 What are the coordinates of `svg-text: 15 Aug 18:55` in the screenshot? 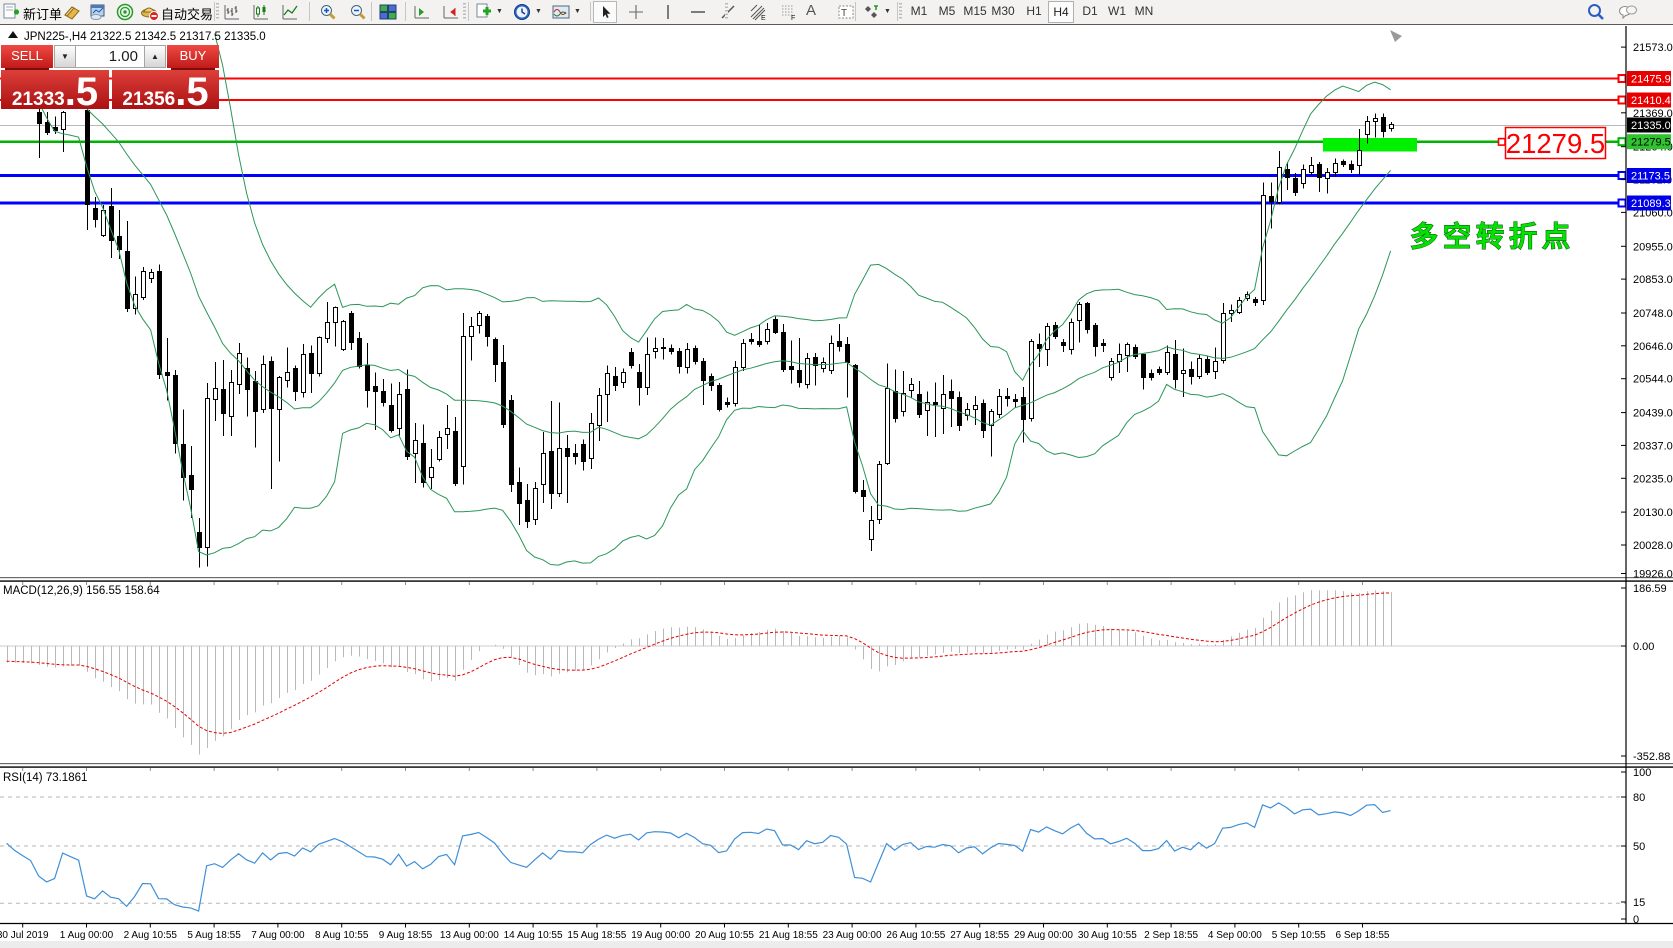 It's located at (596, 935).